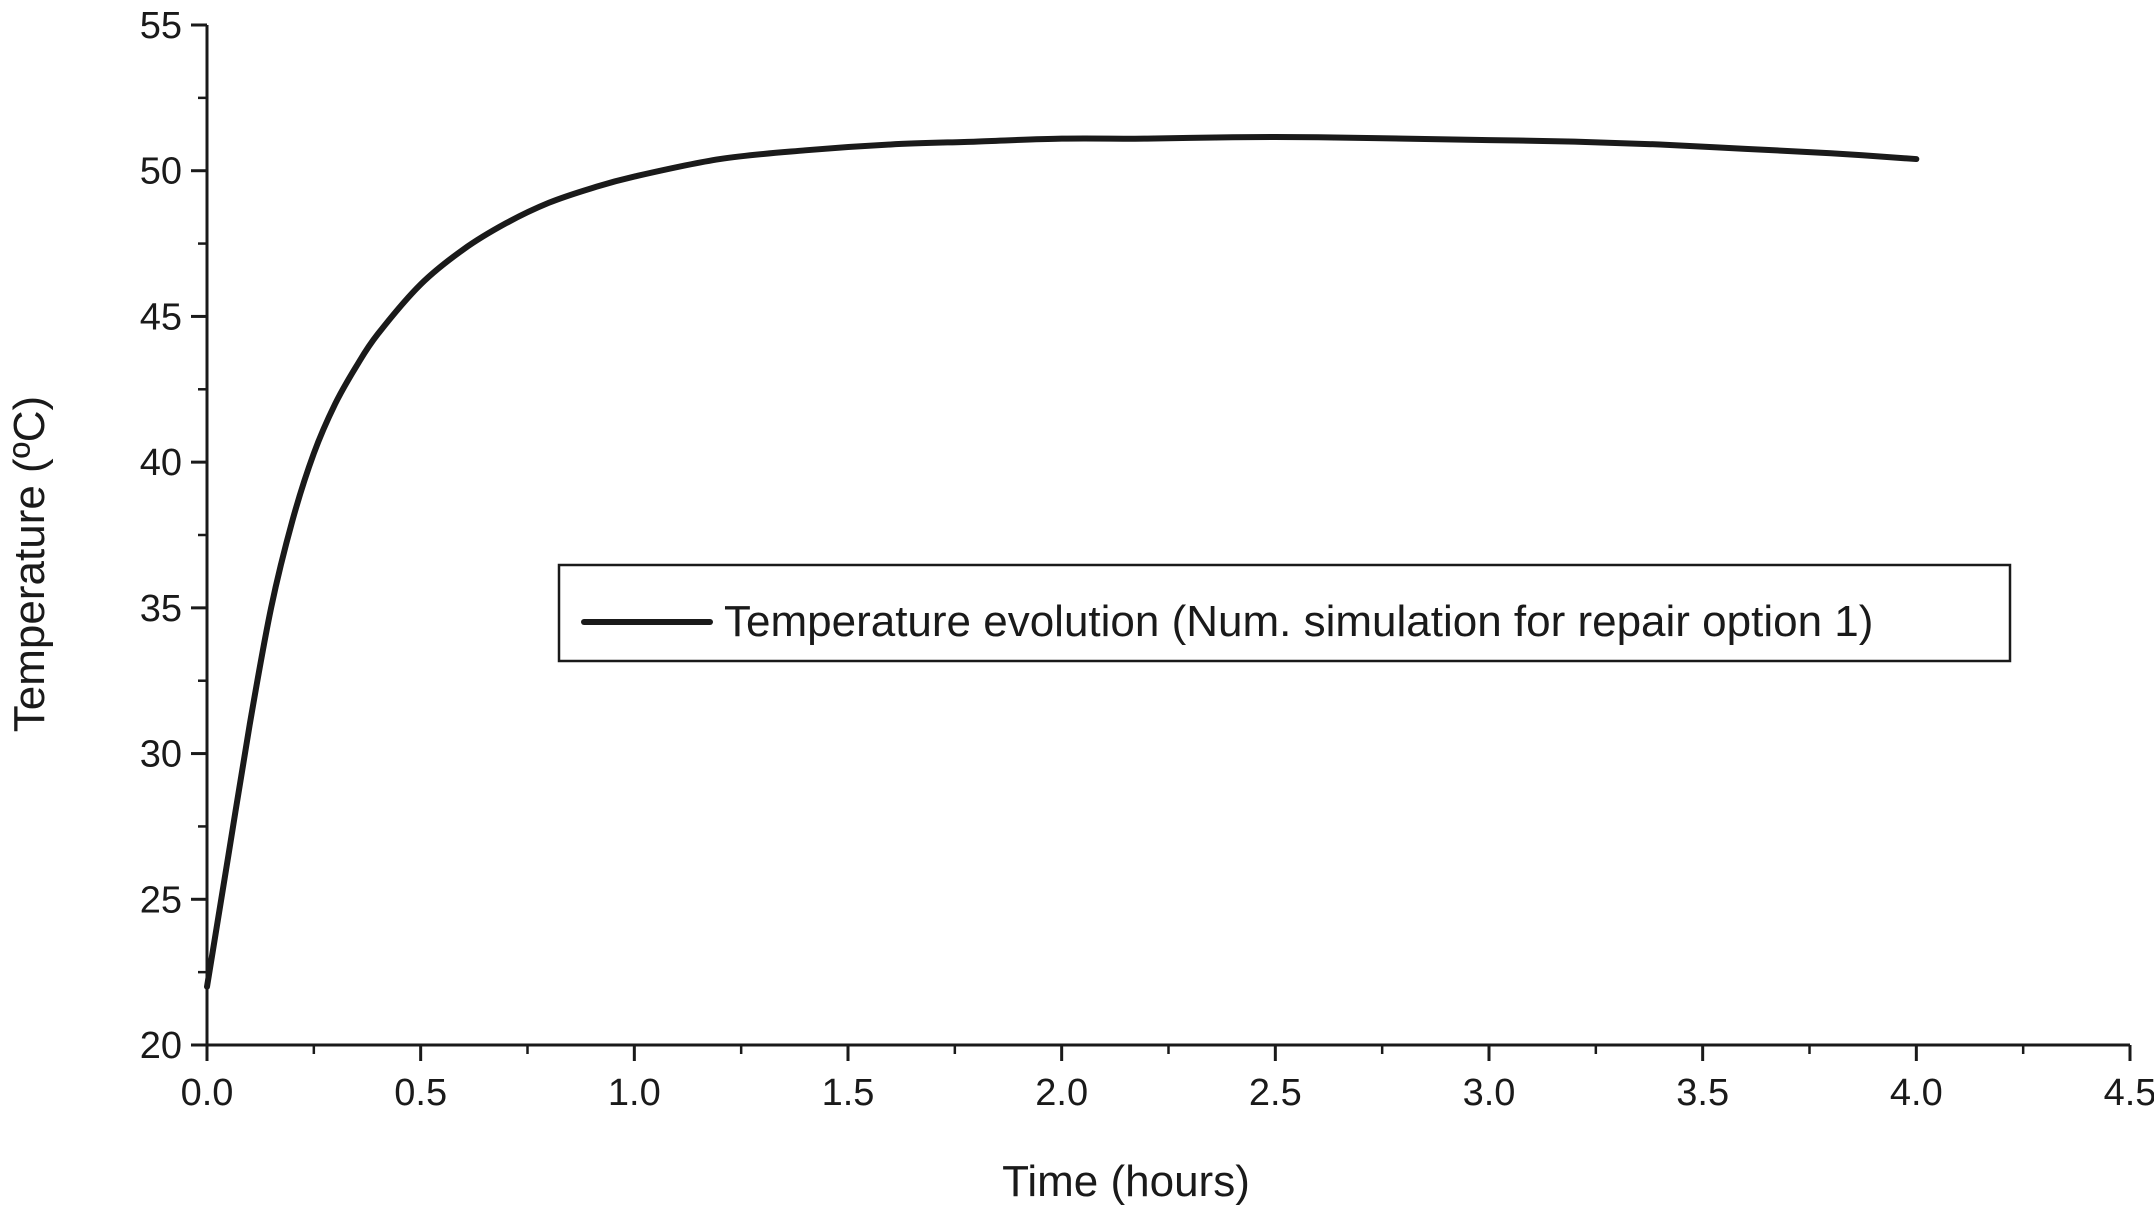 This screenshot has width=2154, height=1209. I want to click on x-tick-label: 0.0, so click(207, 1093).